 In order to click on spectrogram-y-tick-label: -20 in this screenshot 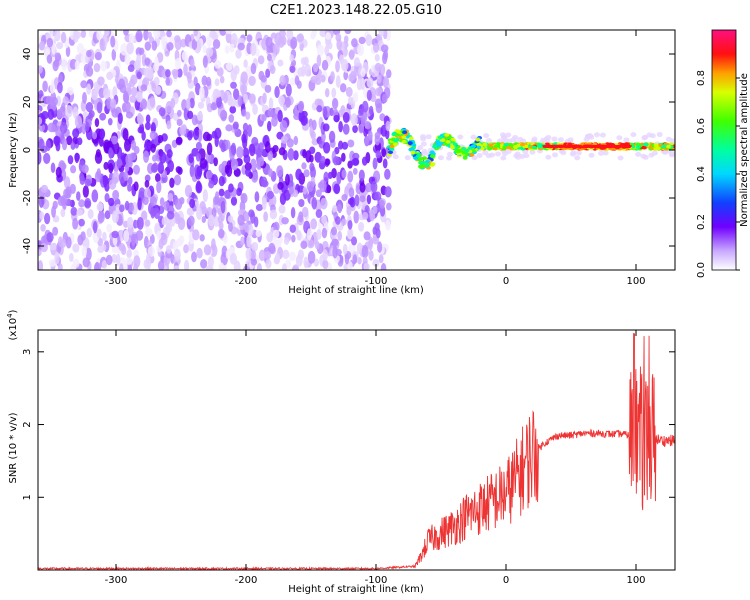, I will do `click(27, 198)`.